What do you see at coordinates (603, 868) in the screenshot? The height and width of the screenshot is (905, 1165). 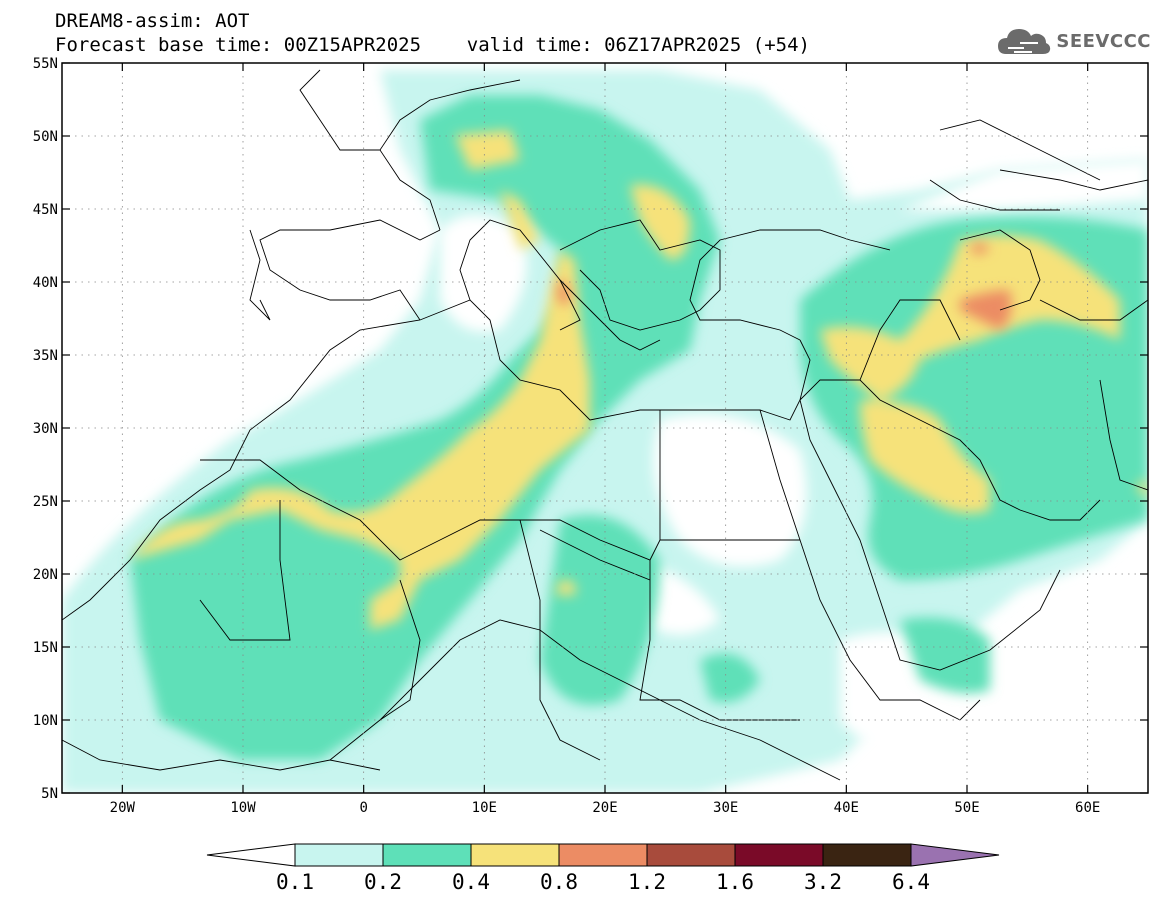 I see `colorbar: 0.1 0.2 0.4 0.8 1.2 1.6 3.2 6.4` at bounding box center [603, 868].